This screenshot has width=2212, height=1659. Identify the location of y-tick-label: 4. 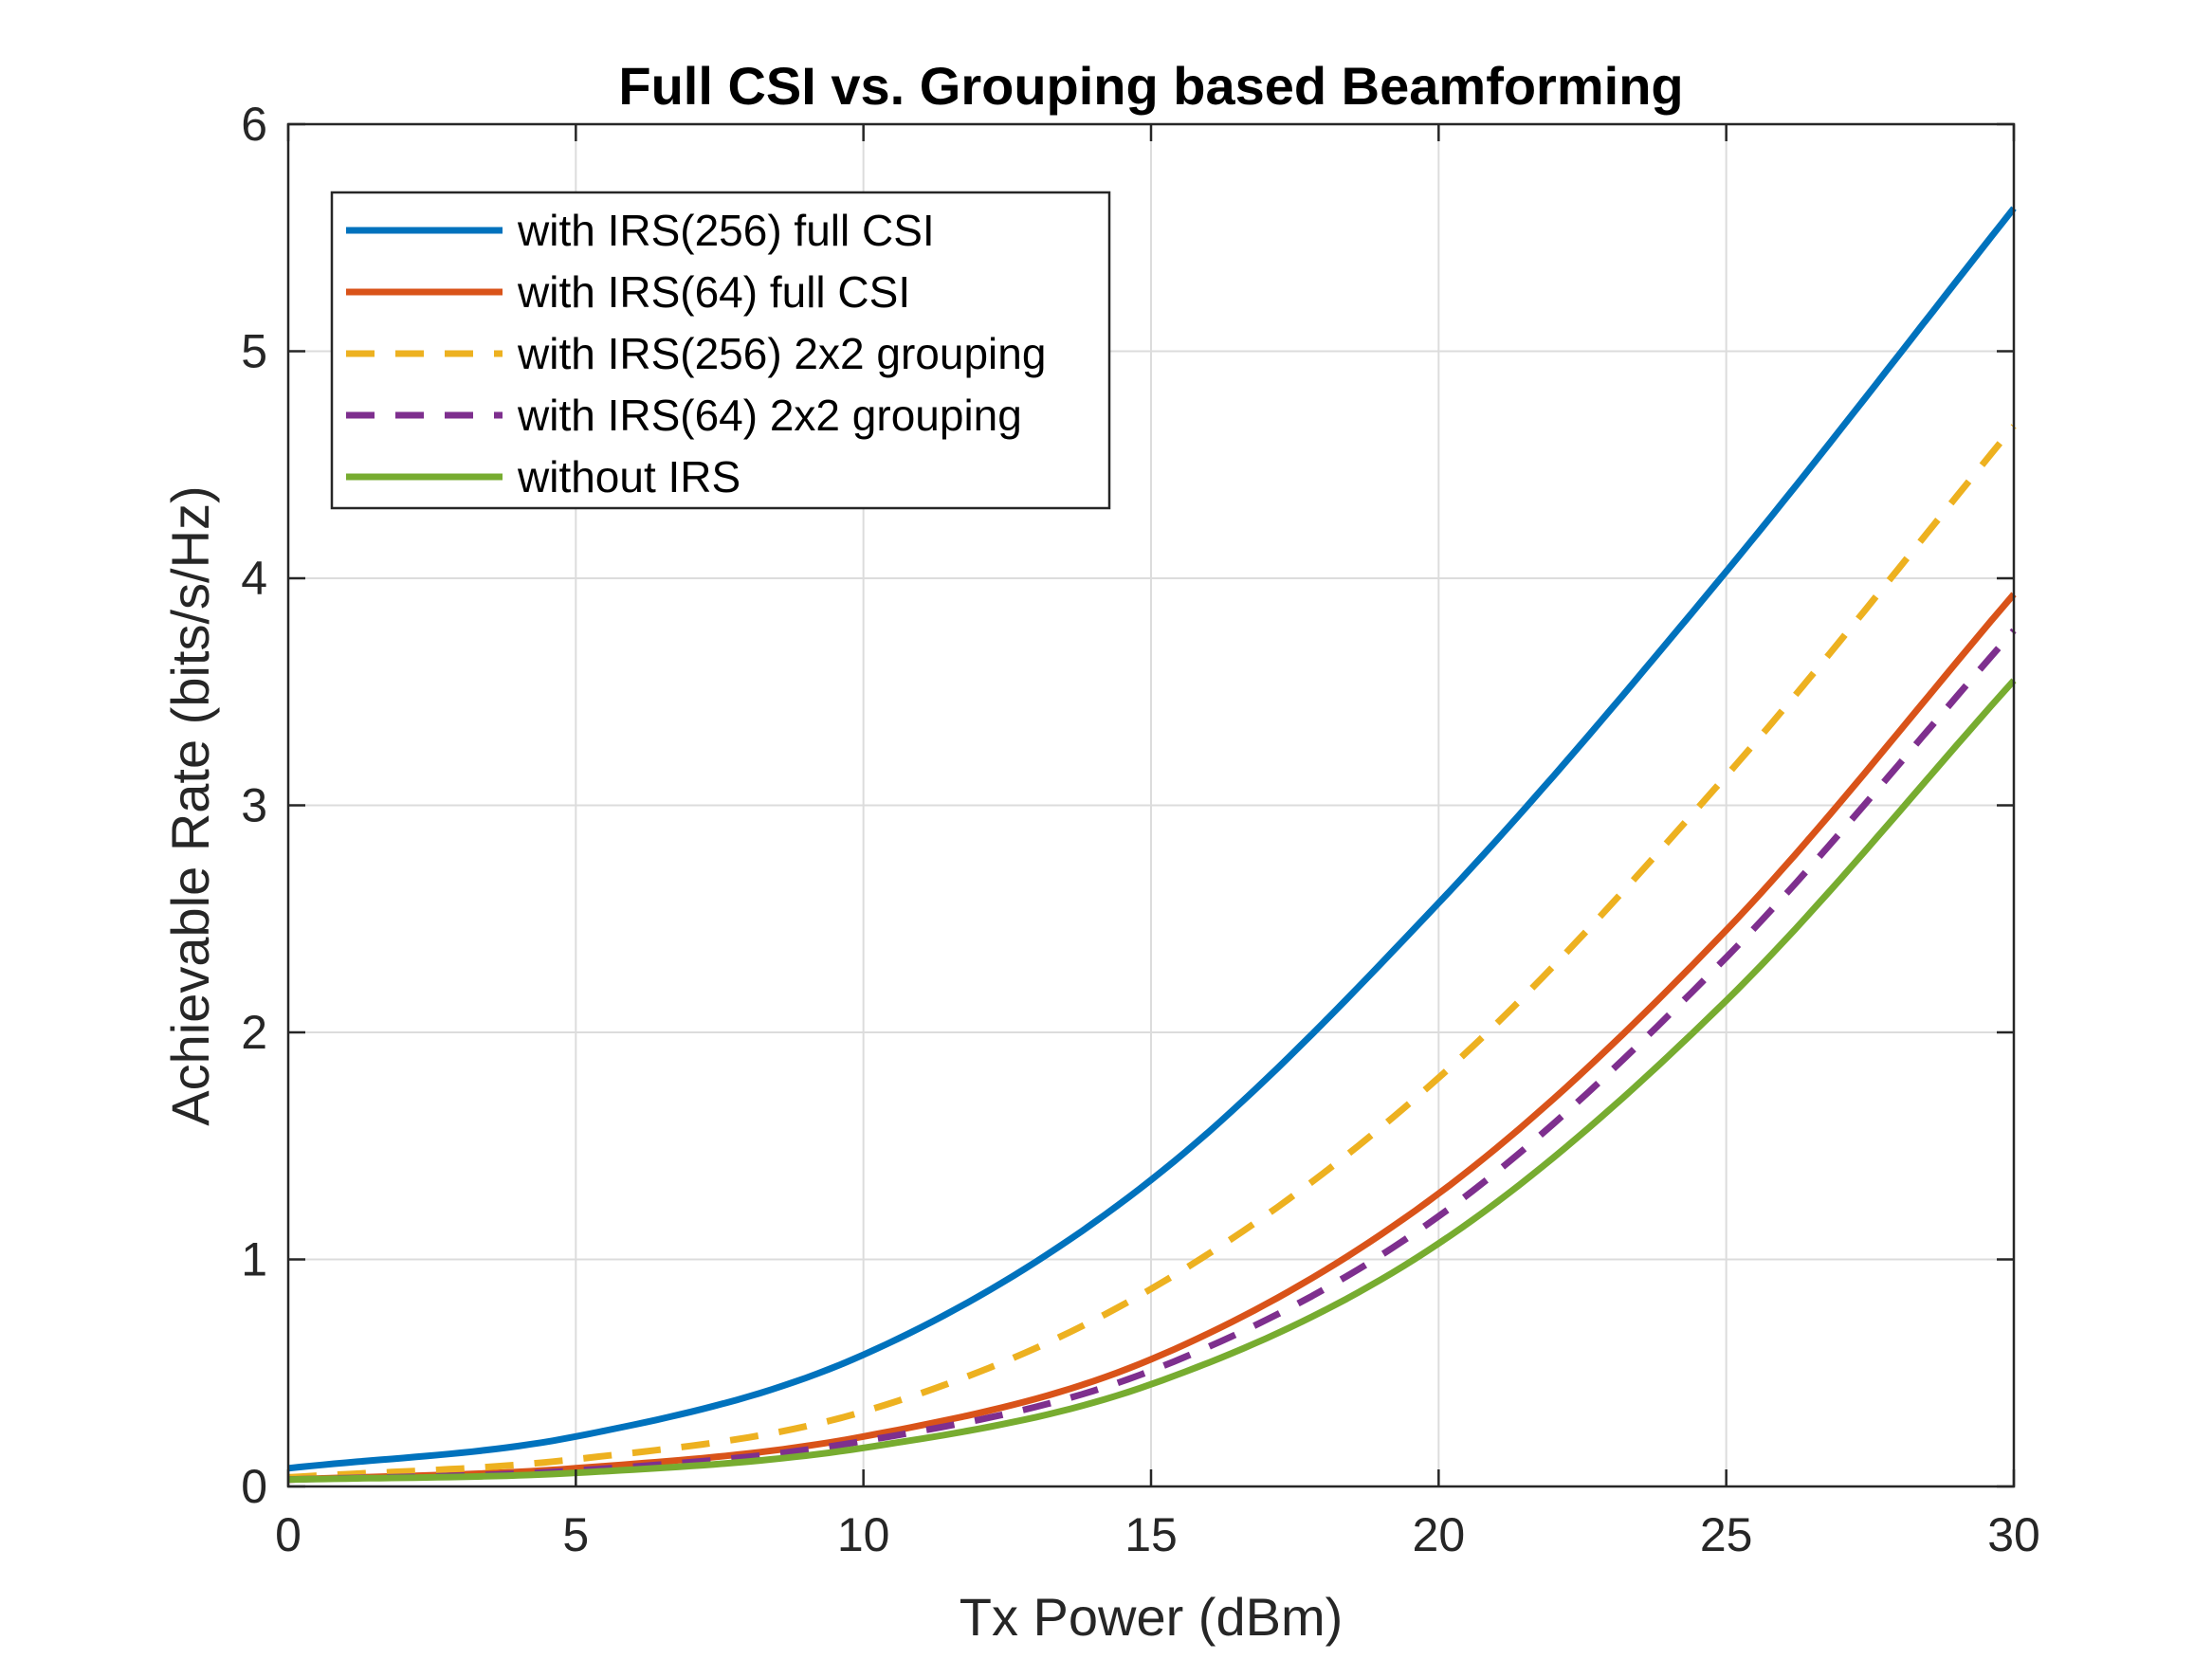
(254, 578).